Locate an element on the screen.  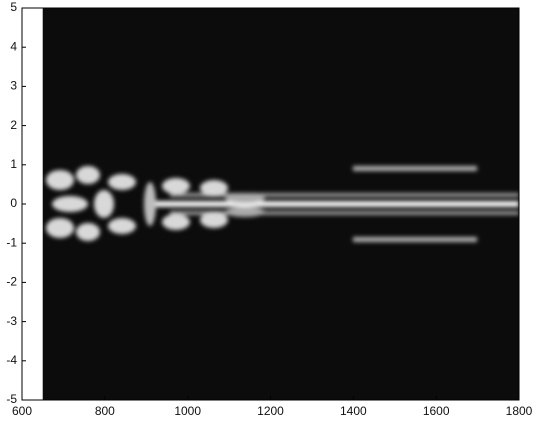
x-tick-label: 1200 is located at coordinates (270, 411).